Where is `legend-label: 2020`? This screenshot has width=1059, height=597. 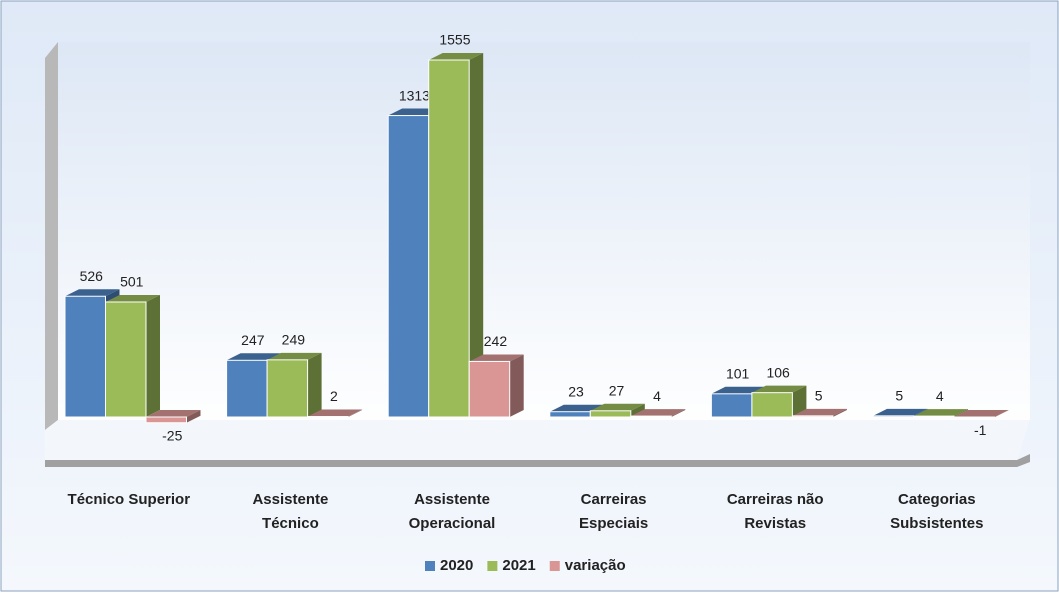 legend-label: 2020 is located at coordinates (456, 565).